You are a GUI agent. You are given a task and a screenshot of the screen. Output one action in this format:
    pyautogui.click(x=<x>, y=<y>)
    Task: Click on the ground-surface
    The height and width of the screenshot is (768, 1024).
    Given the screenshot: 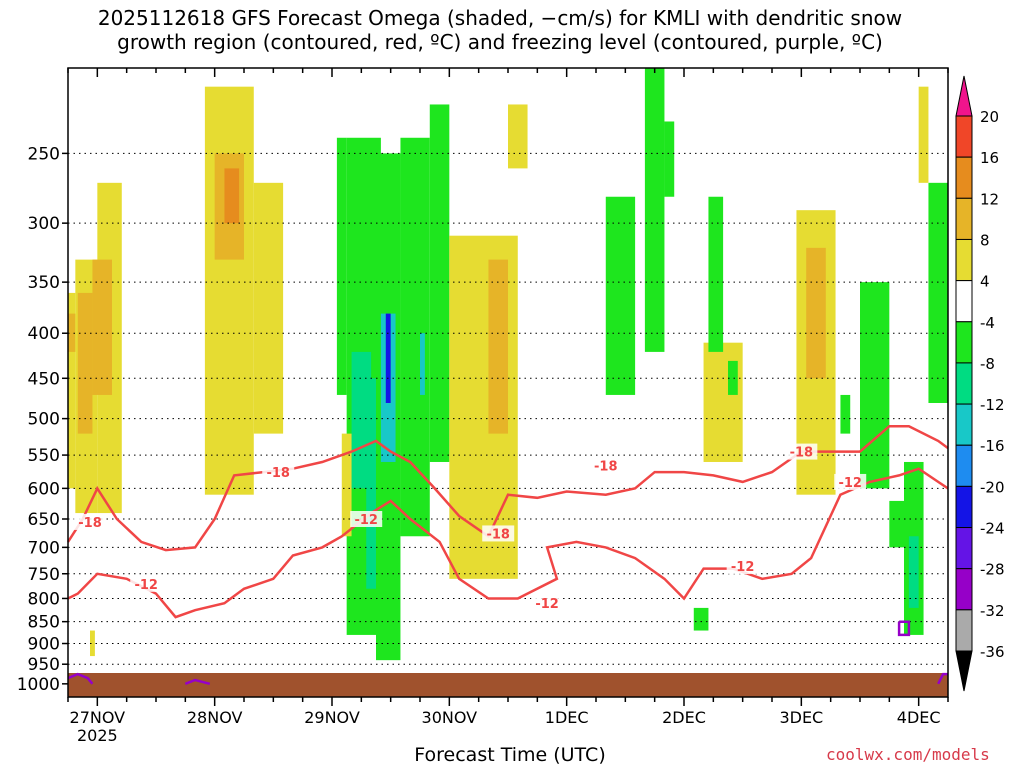 What is the action you would take?
    pyautogui.click(x=508, y=685)
    